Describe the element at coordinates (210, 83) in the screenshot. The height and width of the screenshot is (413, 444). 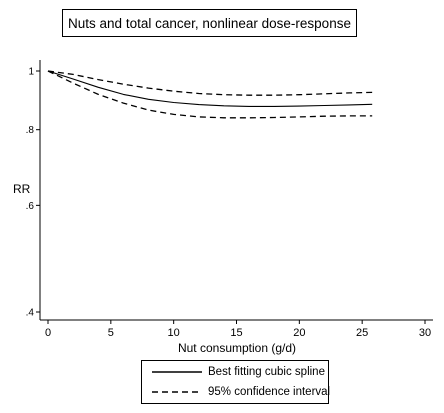
I see `ci-upper-line` at that location.